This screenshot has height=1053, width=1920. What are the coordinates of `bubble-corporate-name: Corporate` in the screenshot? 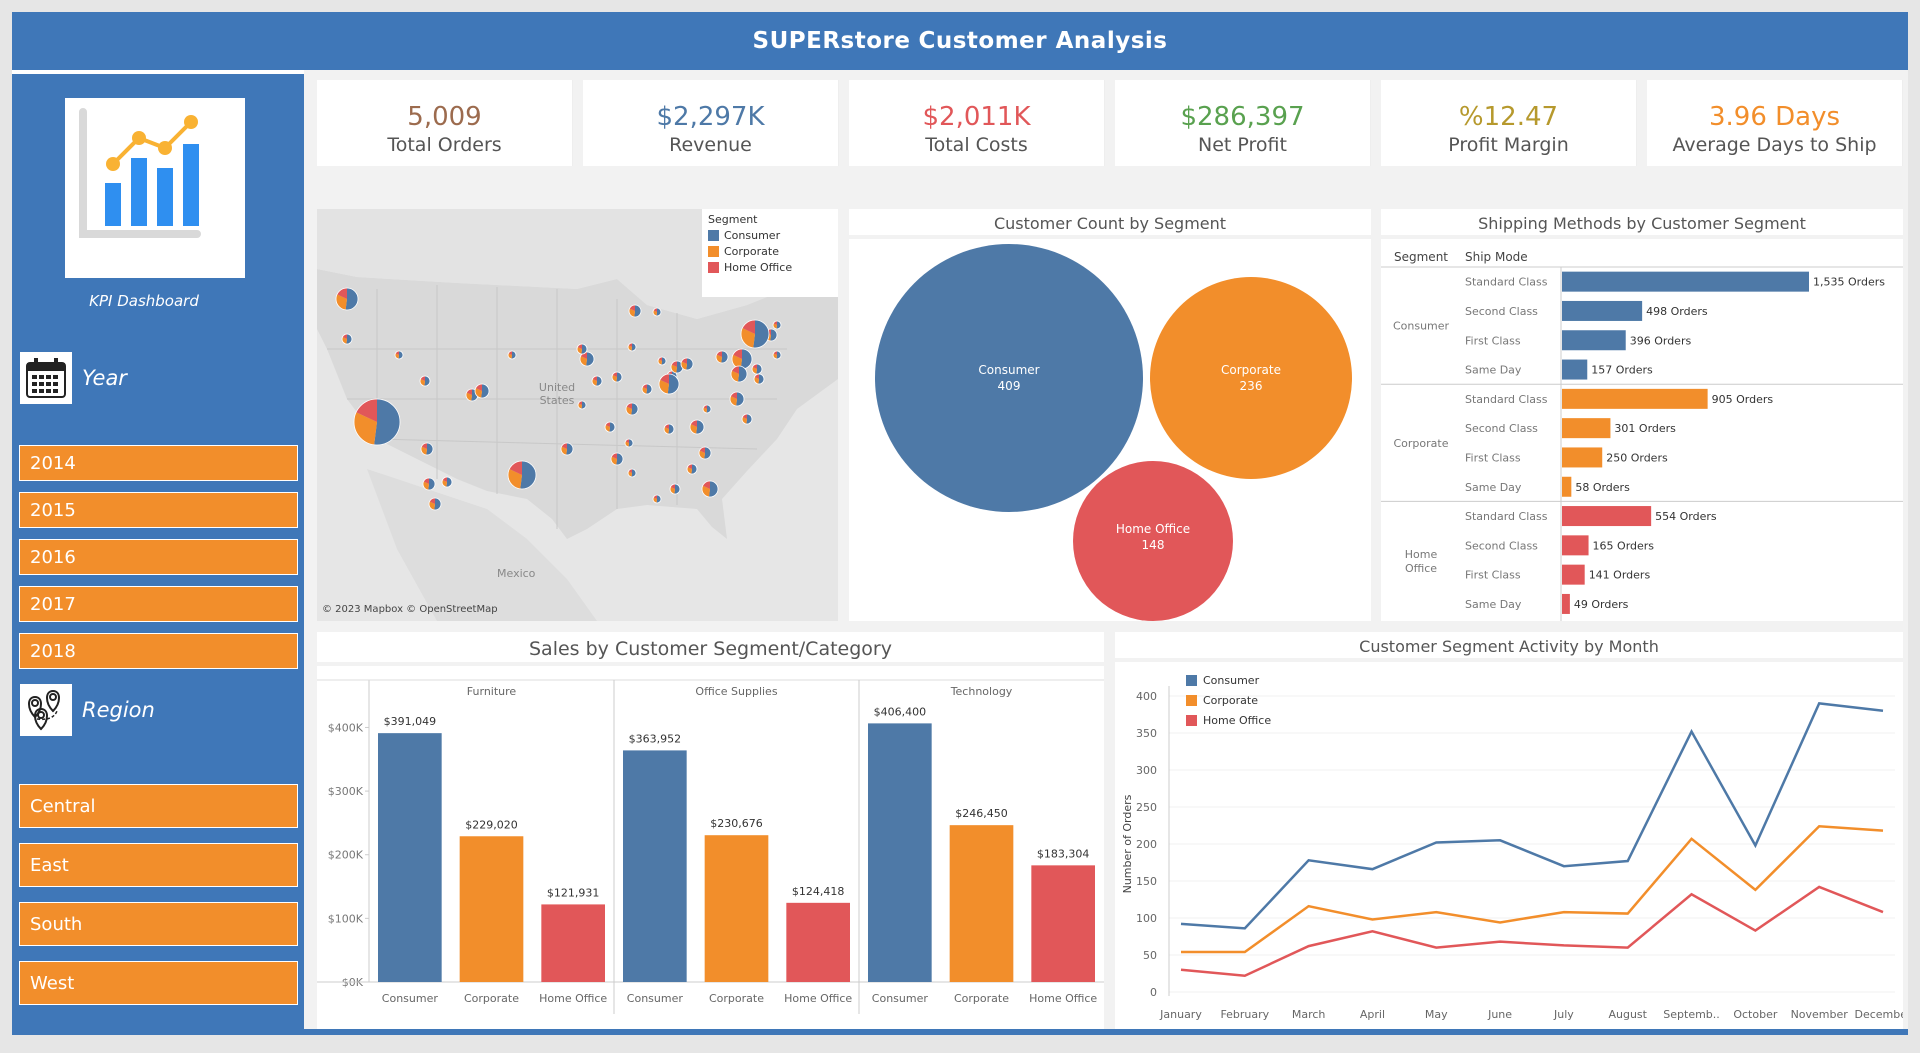 It's located at (1251, 370).